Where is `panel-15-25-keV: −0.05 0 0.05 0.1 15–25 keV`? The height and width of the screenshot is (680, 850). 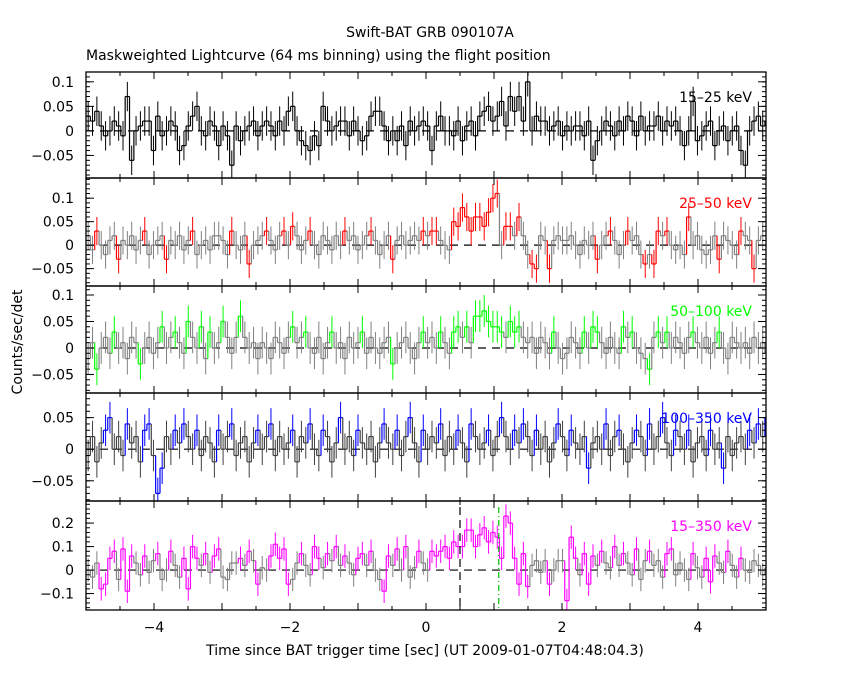 panel-15-25-keV: −0.05 0 0.05 0.1 15–25 keV is located at coordinates (399, 125).